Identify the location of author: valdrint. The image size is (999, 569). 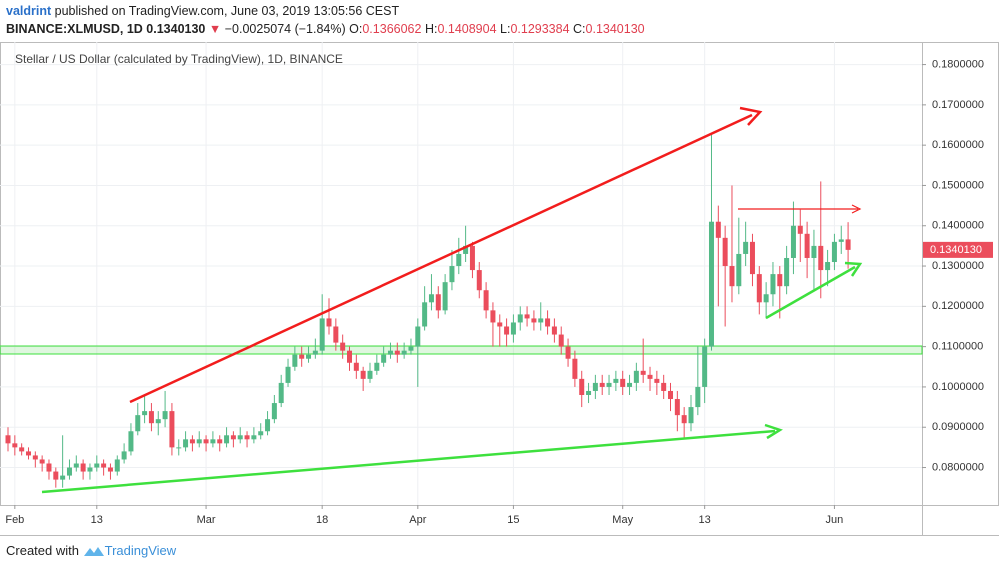
(29, 11).